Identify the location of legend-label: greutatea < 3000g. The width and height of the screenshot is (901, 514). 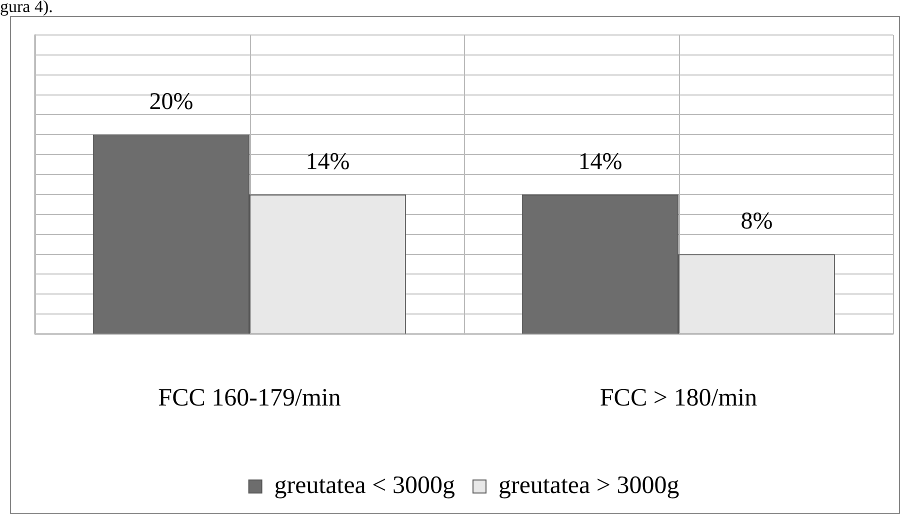
(365, 486).